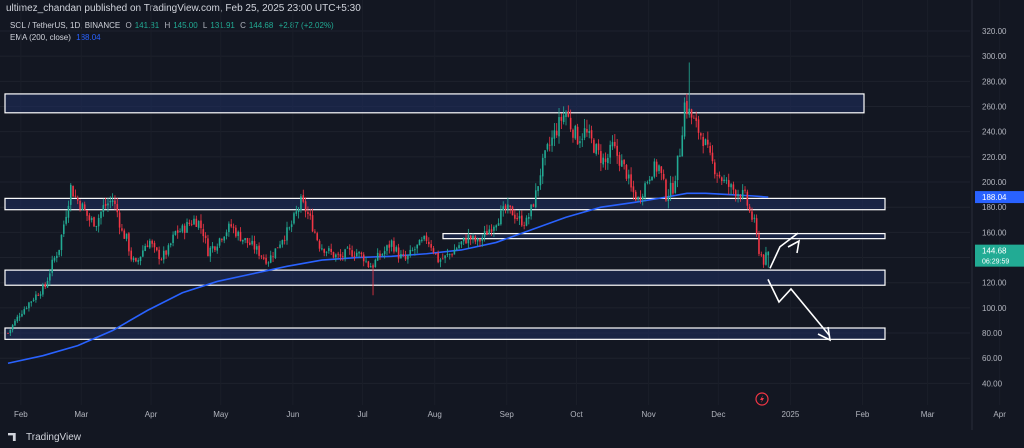  What do you see at coordinates (88, 37) in the screenshot?
I see `ema-value: 188.04` at bounding box center [88, 37].